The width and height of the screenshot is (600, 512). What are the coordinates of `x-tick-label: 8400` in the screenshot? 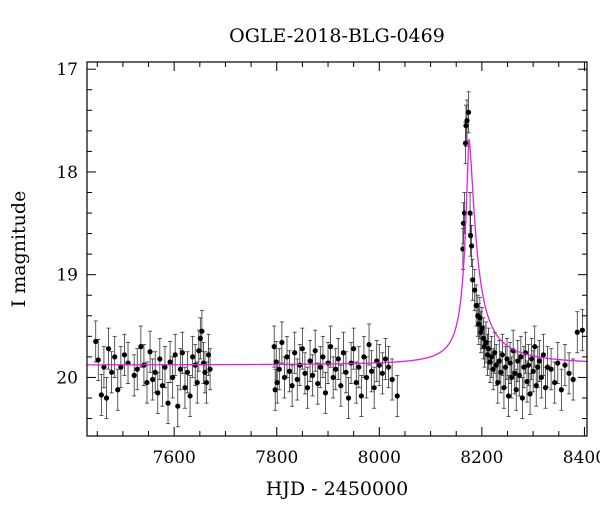 It's located at (581, 458).